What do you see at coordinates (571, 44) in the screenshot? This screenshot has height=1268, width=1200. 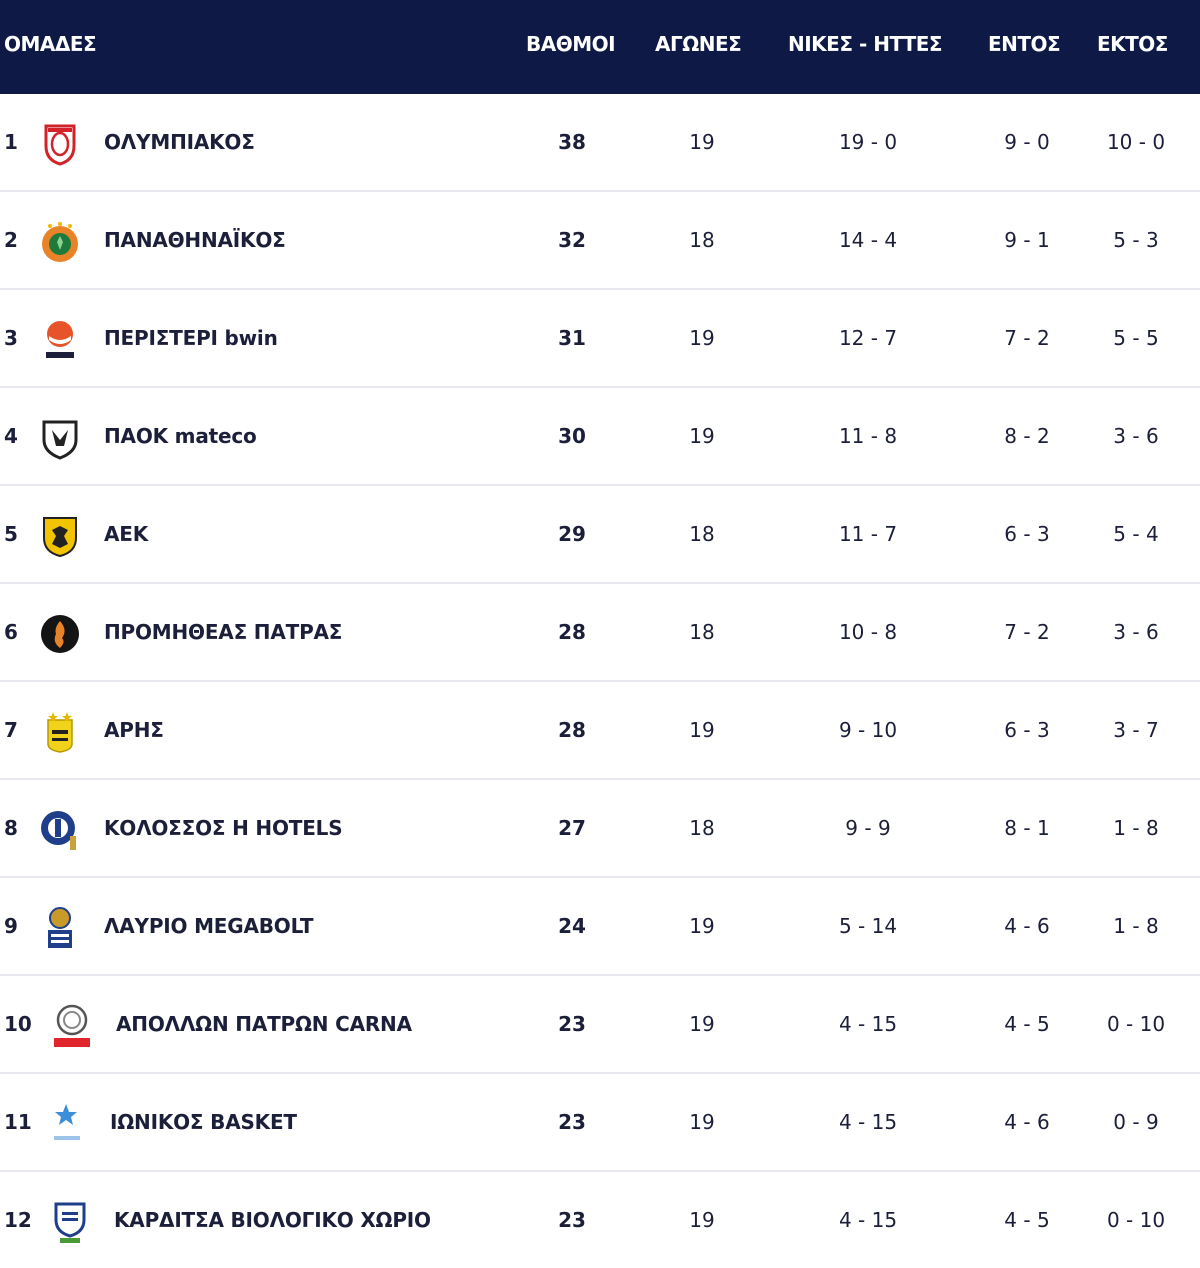 I see `header-points: ΒΑΘΜΟΙ` at bounding box center [571, 44].